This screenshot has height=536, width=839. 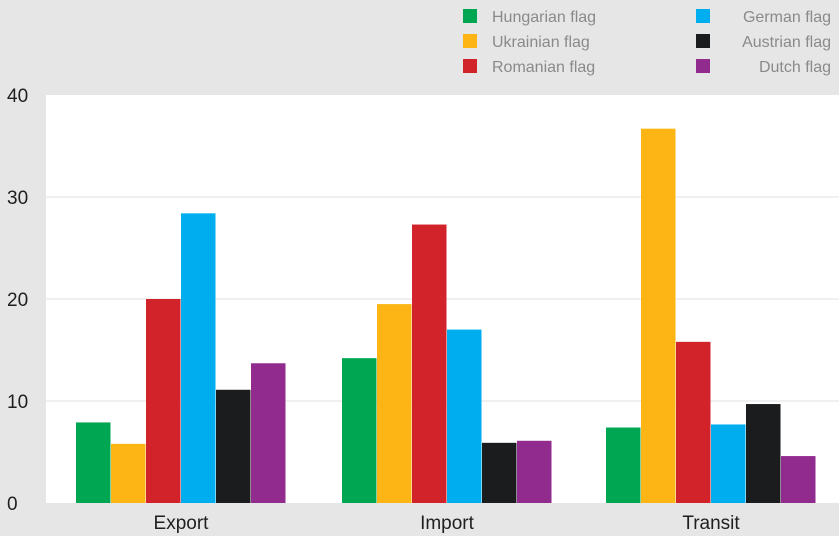 I want to click on bar-import-ukrainian-flag, so click(x=394, y=403).